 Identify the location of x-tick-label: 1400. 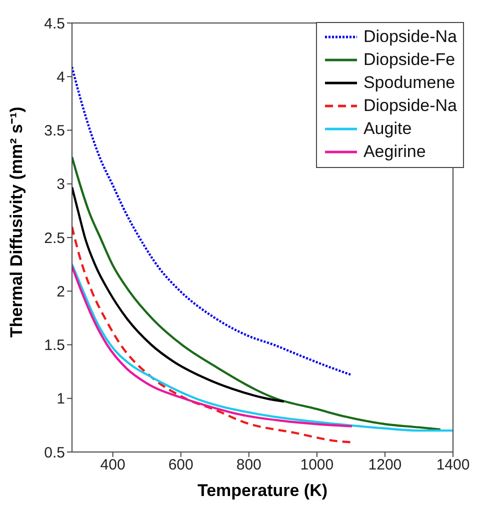
(453, 465).